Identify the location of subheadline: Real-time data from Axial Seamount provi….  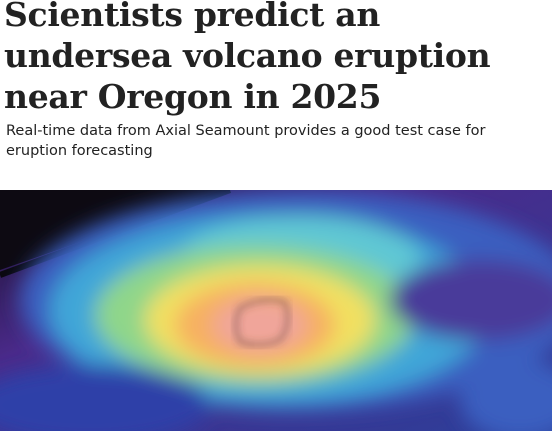
(246, 141).